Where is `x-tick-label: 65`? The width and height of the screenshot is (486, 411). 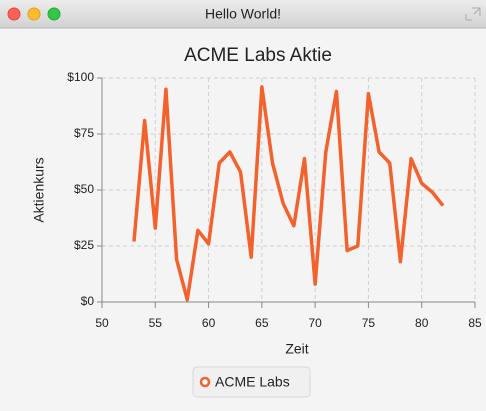 x-tick-label: 65 is located at coordinates (262, 323).